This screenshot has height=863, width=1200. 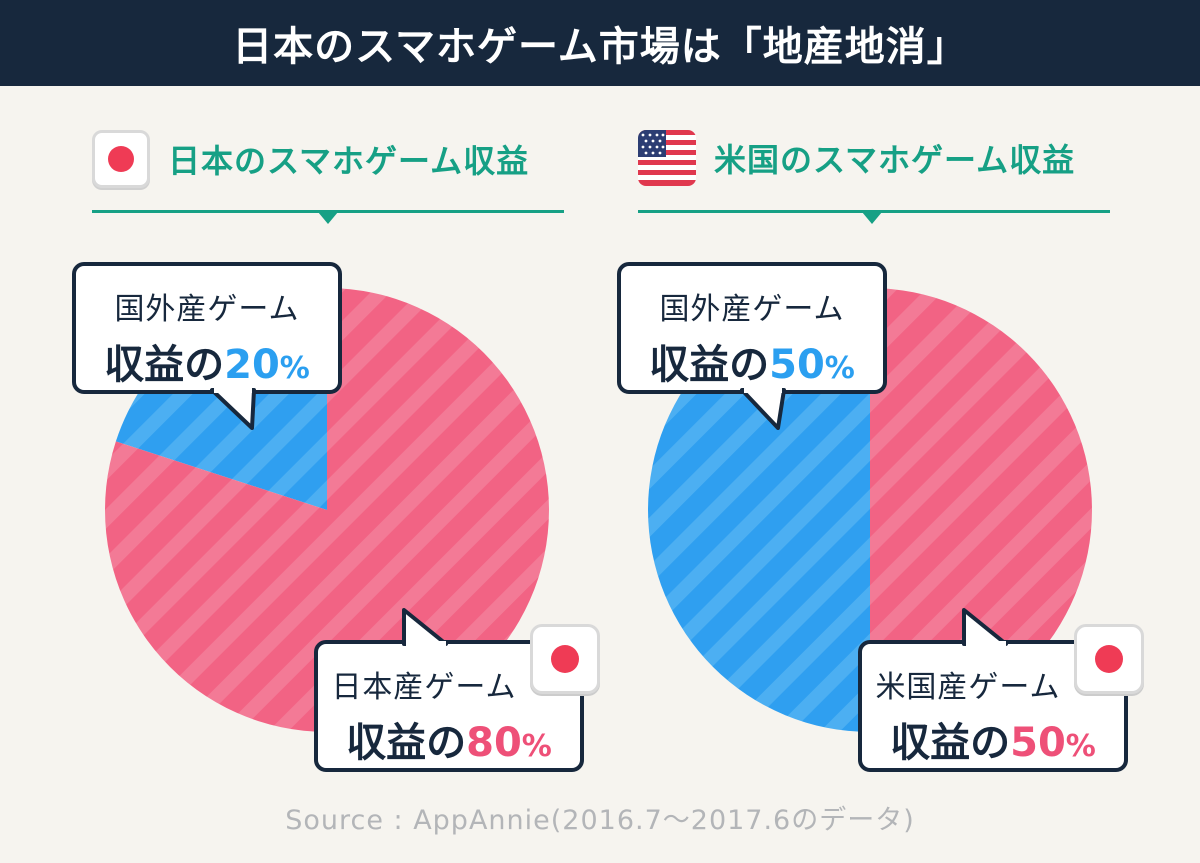 I want to click on usa-flag-icon, so click(x=667, y=158).